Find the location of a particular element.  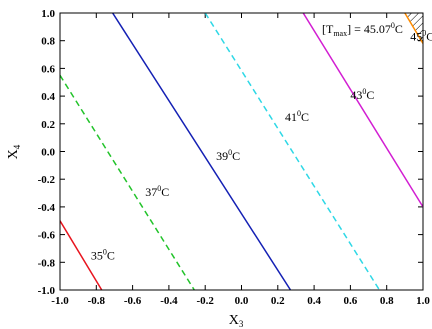

x-tick-label: -0.6 is located at coordinates (133, 301).